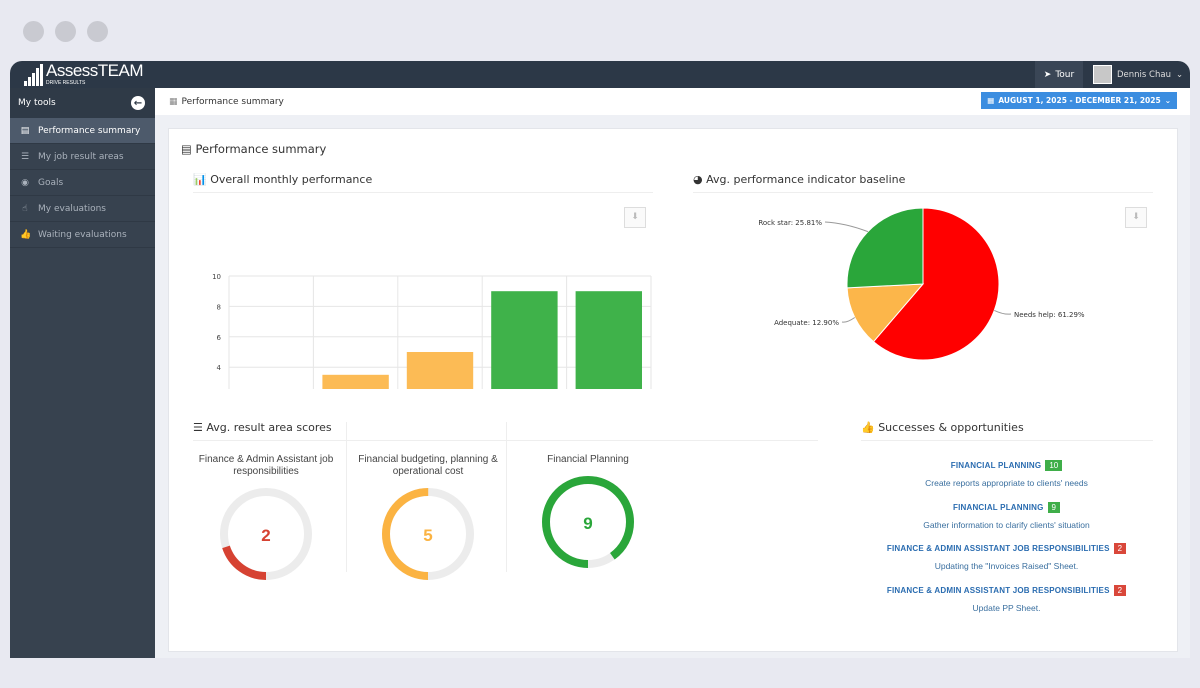 This screenshot has height=688, width=1200. Describe the element at coordinates (806, 323) in the screenshot. I see `pie-label: Adequate: 12.90%` at that location.